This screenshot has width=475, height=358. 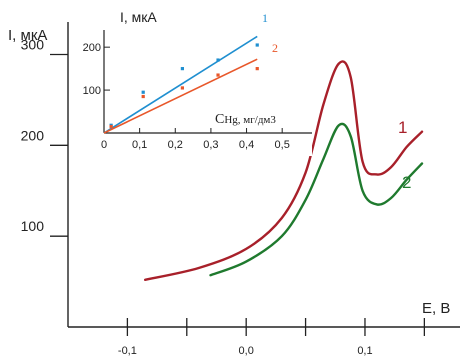 What do you see at coordinates (406, 182) in the screenshot?
I see `series-label-2: 2` at bounding box center [406, 182].